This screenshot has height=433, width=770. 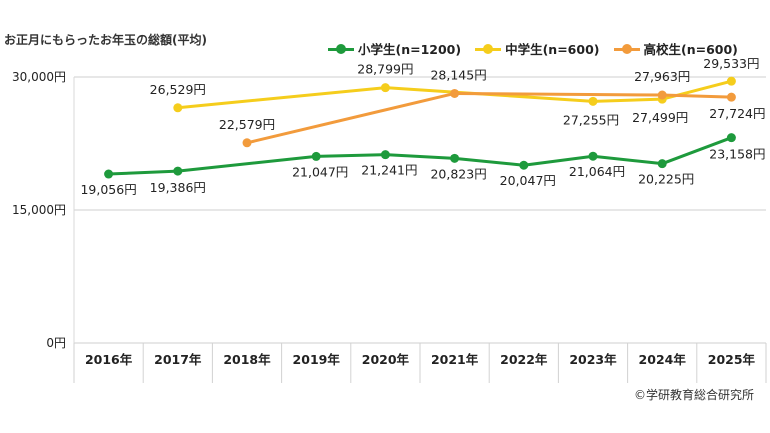 I want to click on data-label-s2-9: 27,724円, so click(x=737, y=113).